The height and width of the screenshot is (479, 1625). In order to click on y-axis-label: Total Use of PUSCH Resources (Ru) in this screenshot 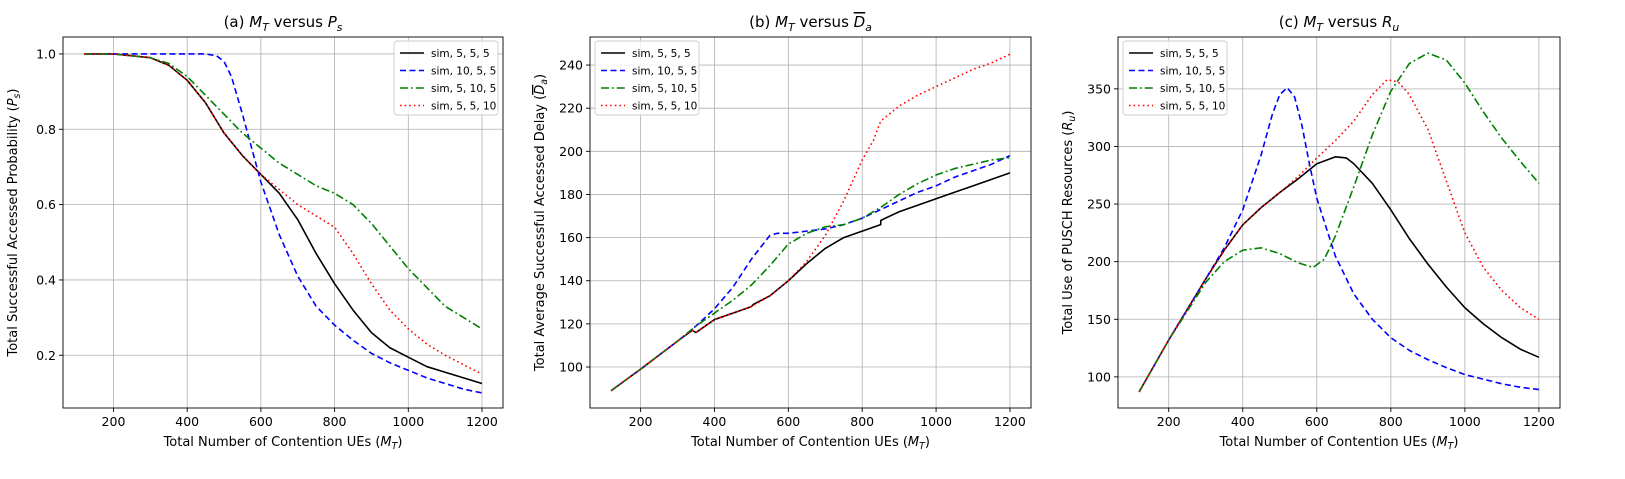, I will do `click(1069, 223)`.